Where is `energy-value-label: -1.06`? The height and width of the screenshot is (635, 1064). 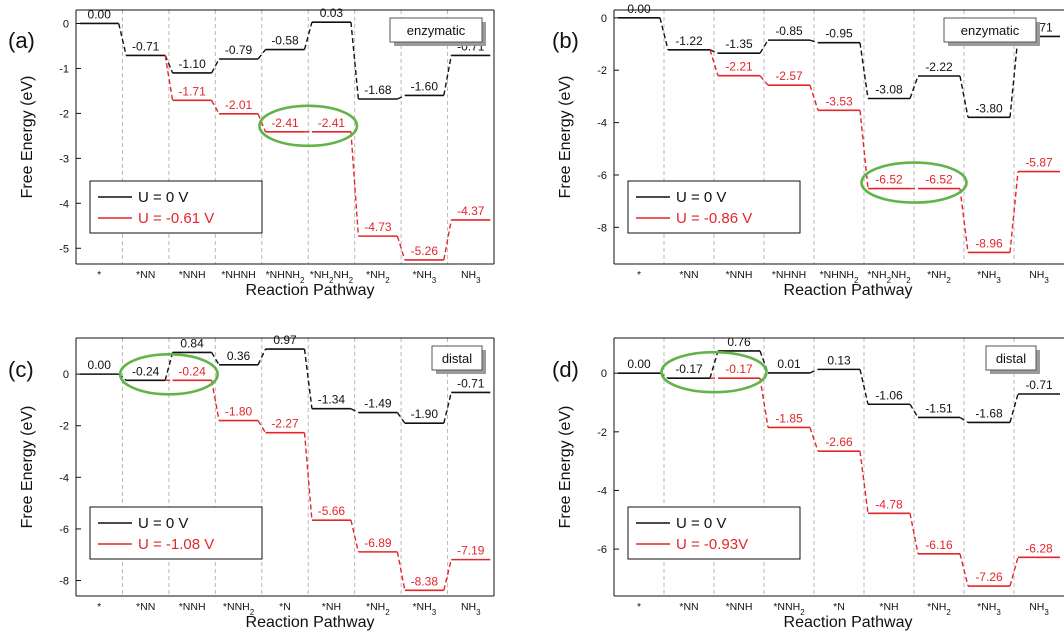
energy-value-label: -1.06 is located at coordinates (889, 395).